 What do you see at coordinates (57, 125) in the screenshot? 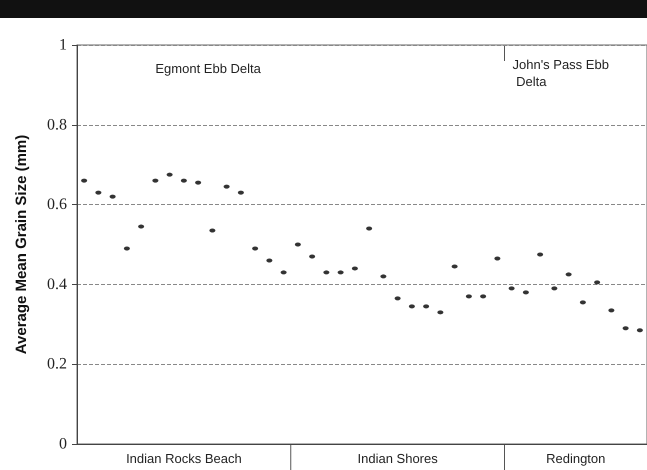
I see `y-tick-label: 0.8` at bounding box center [57, 125].